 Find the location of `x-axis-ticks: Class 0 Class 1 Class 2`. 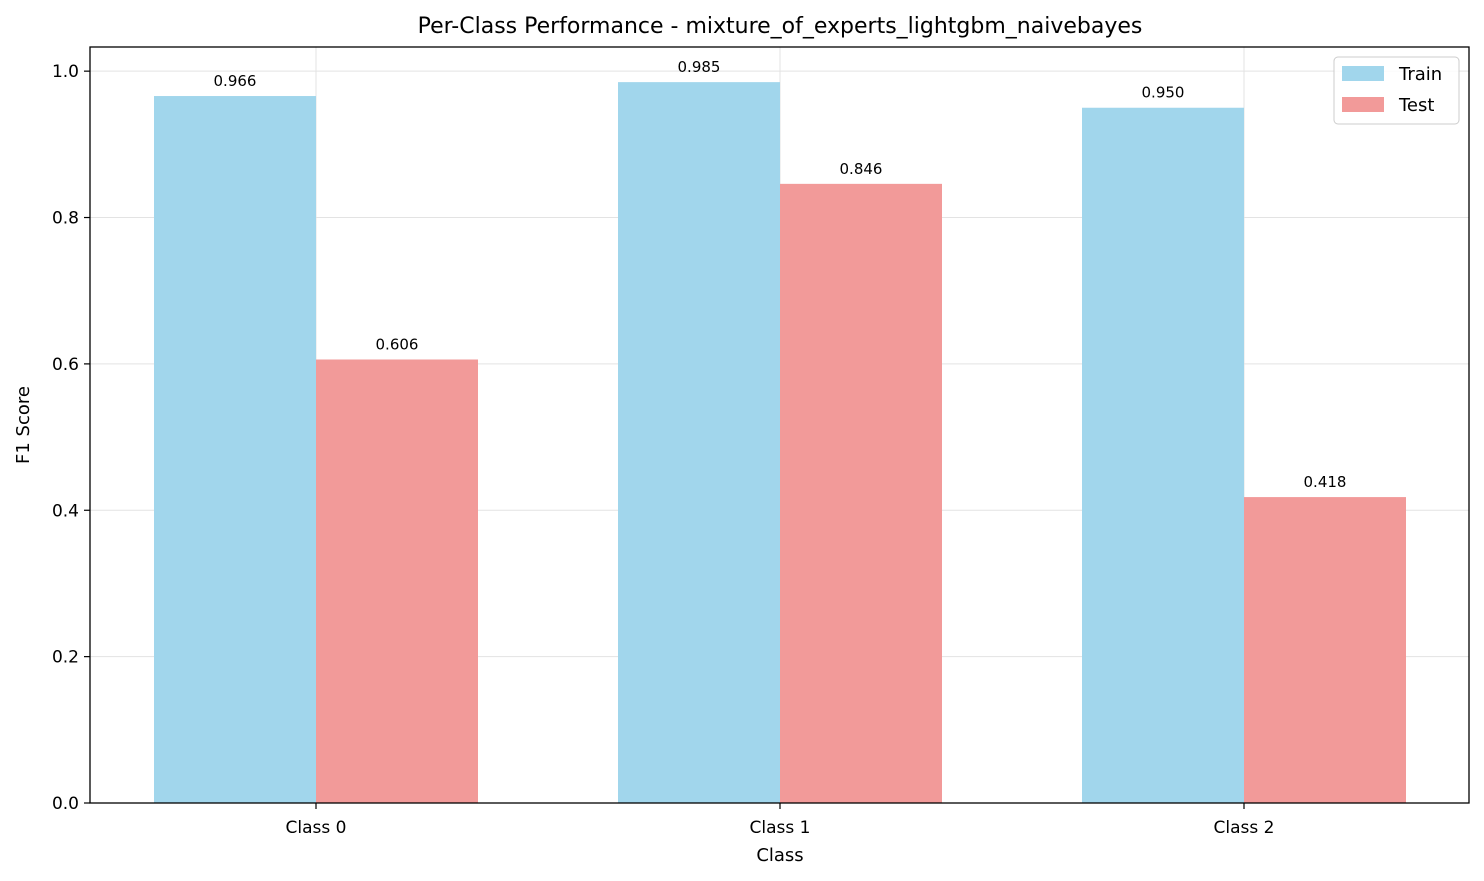

x-axis-ticks: Class 0 Class 1 Class 2 is located at coordinates (780, 820).